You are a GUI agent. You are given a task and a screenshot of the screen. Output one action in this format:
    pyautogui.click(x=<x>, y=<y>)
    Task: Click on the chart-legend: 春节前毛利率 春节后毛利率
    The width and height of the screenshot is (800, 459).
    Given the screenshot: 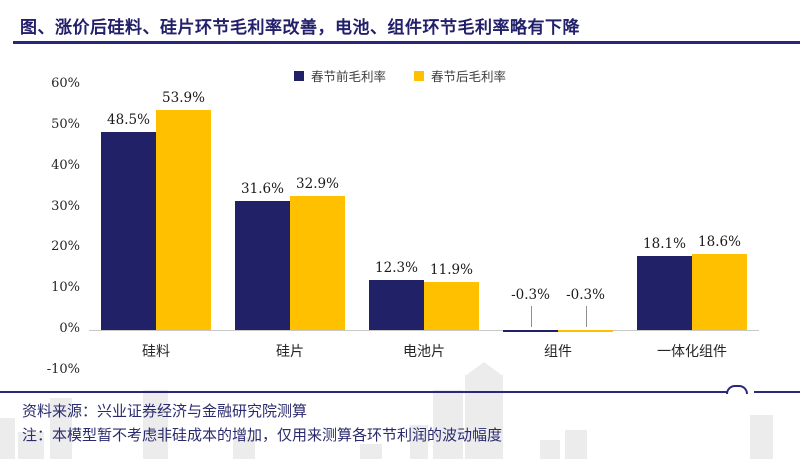 What is the action you would take?
    pyautogui.click(x=400, y=75)
    